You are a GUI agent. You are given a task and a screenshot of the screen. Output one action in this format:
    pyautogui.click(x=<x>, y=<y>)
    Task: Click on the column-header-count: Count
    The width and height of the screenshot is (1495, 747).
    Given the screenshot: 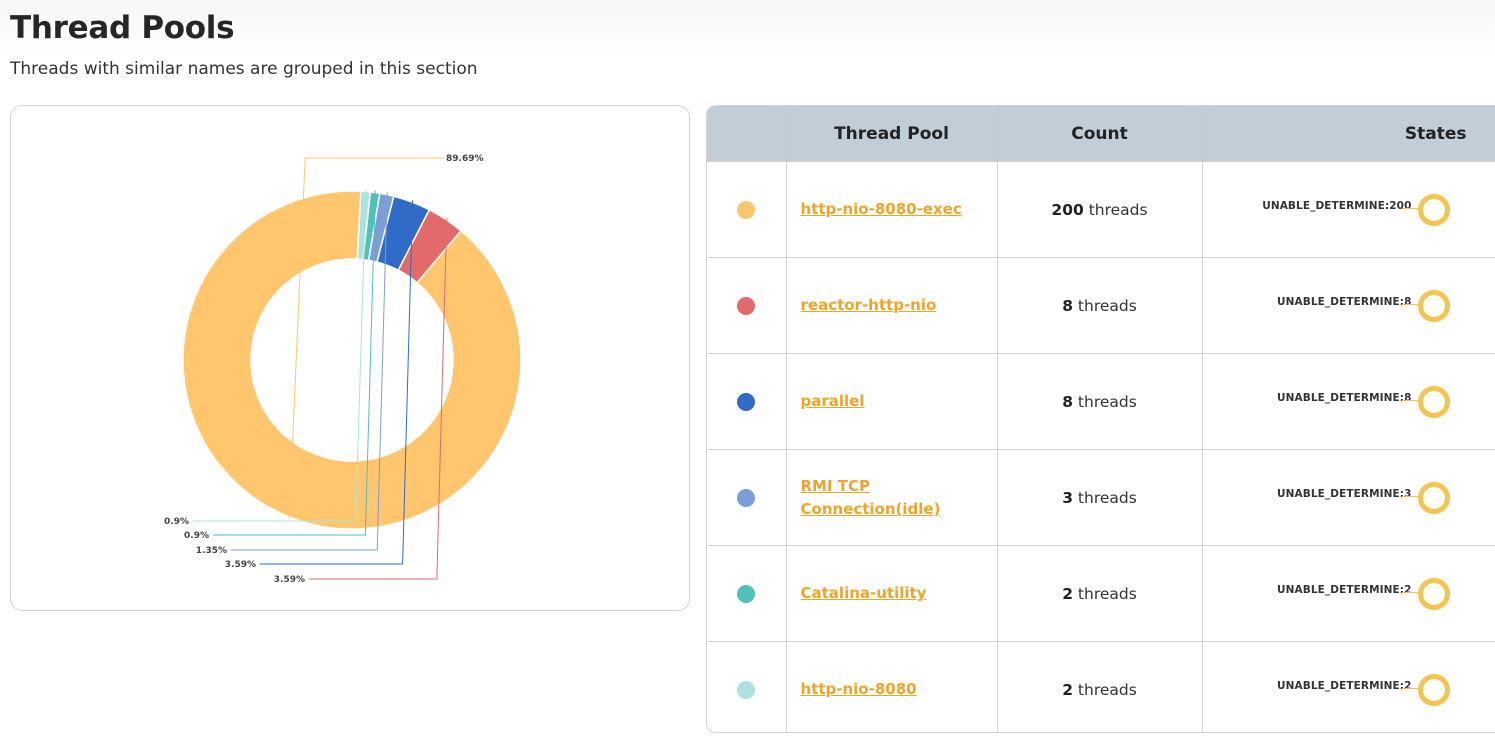 What is the action you would take?
    pyautogui.click(x=1100, y=134)
    